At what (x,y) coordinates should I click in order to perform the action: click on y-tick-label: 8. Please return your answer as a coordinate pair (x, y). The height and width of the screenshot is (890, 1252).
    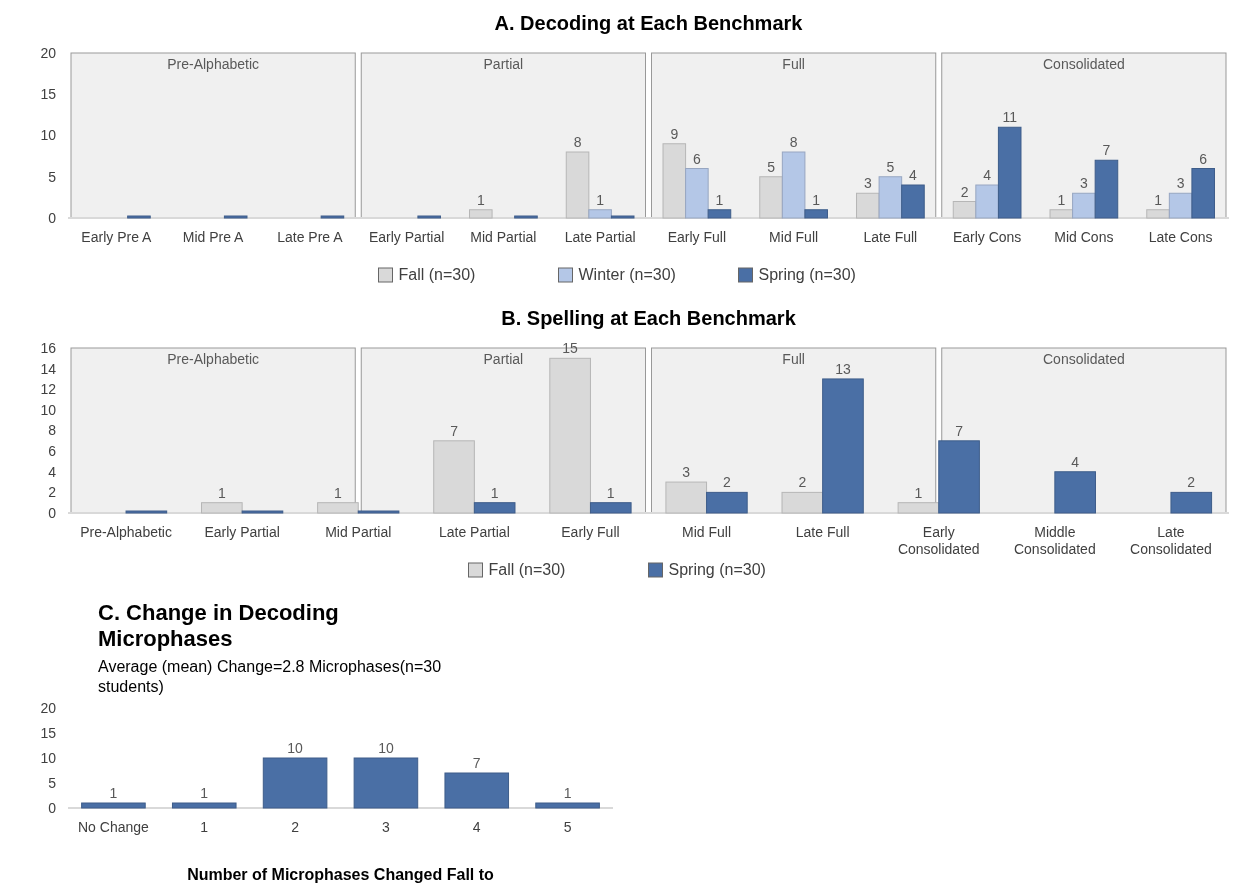
    Looking at the image, I should click on (52, 430).